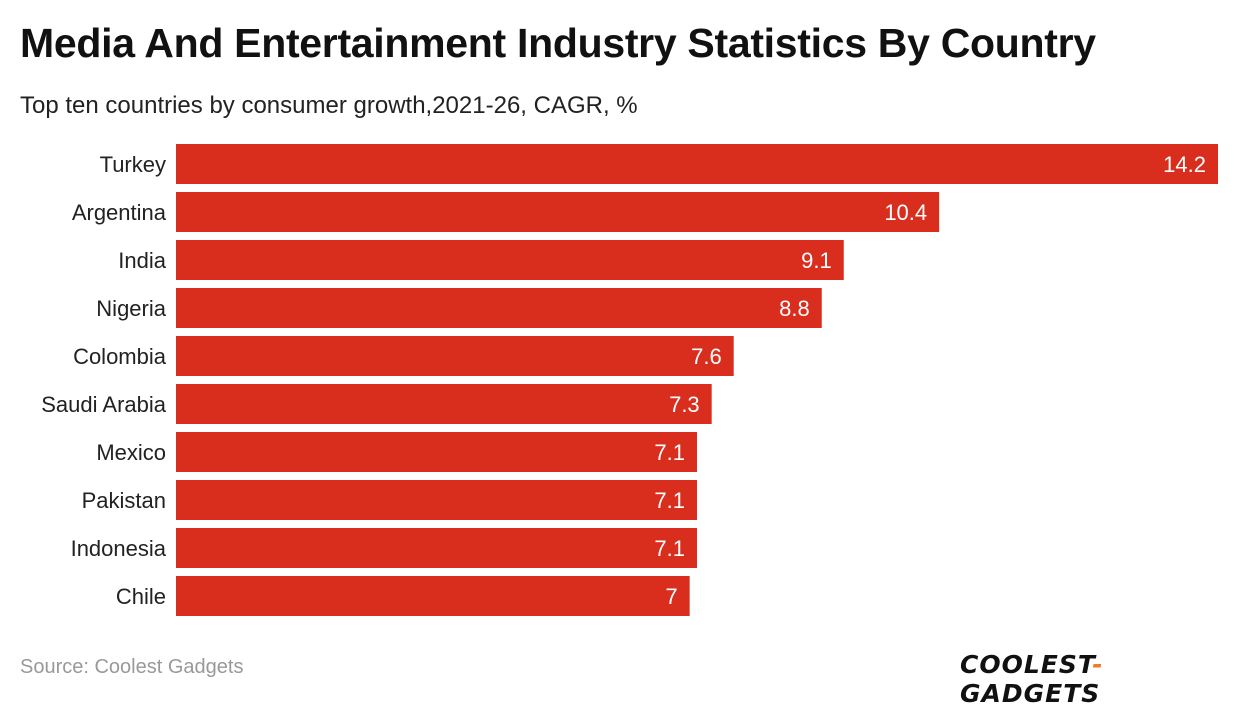 Image resolution: width=1240 pixels, height=708 pixels. Describe the element at coordinates (104, 404) in the screenshot. I see `category-label: Saudi Arabia` at that location.